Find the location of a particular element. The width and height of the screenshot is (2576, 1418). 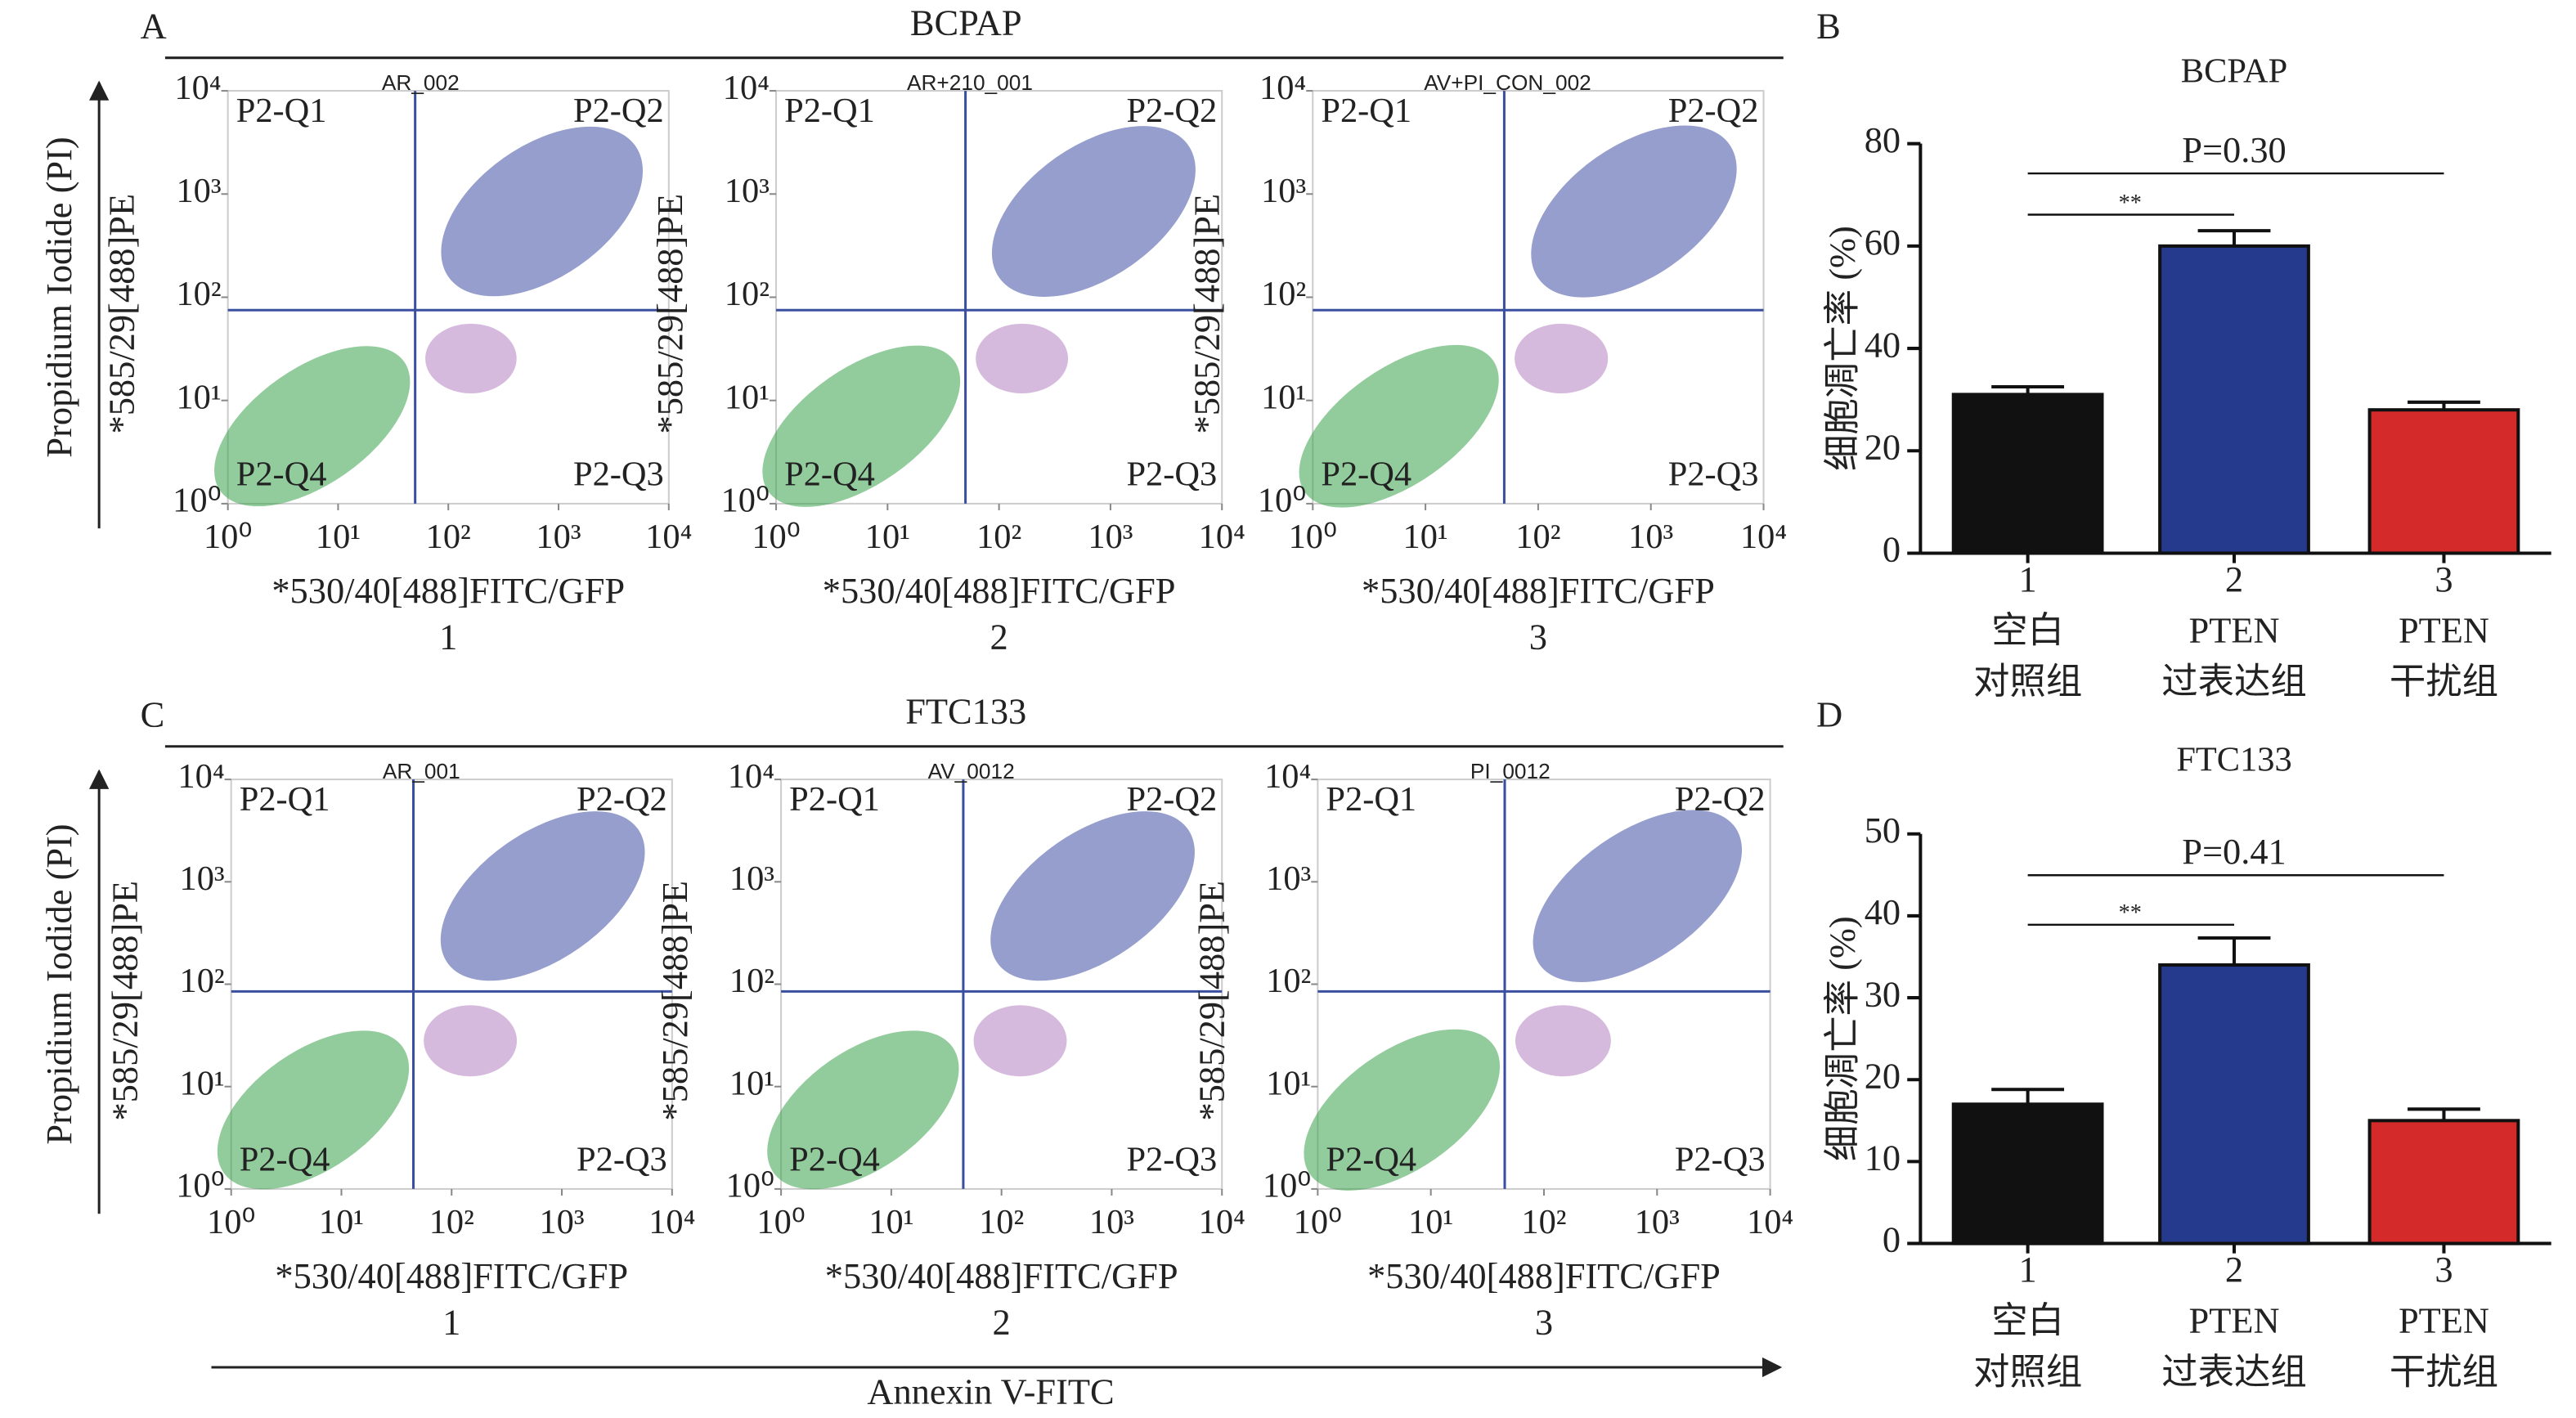

significance-mark: ** is located at coordinates (2130, 203).